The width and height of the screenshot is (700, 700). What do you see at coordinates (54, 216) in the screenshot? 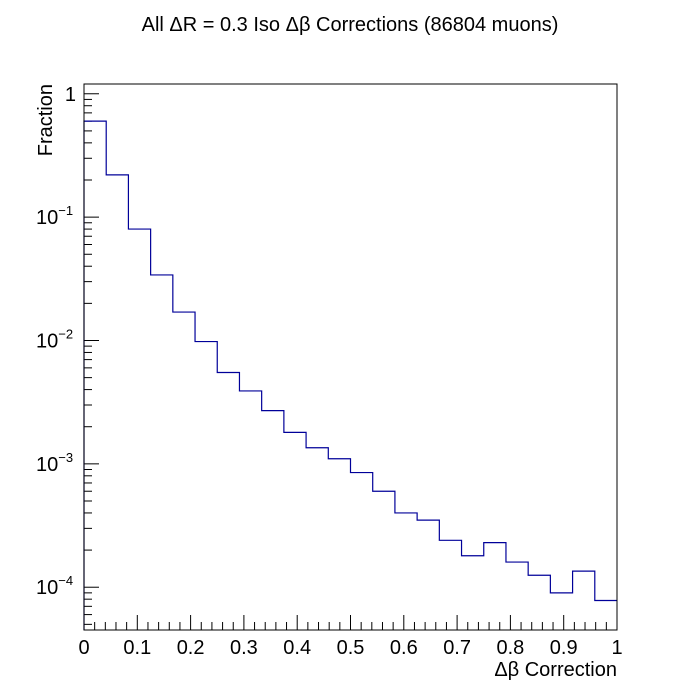
I see `y-tick-label: 10⁻¹` at bounding box center [54, 216].